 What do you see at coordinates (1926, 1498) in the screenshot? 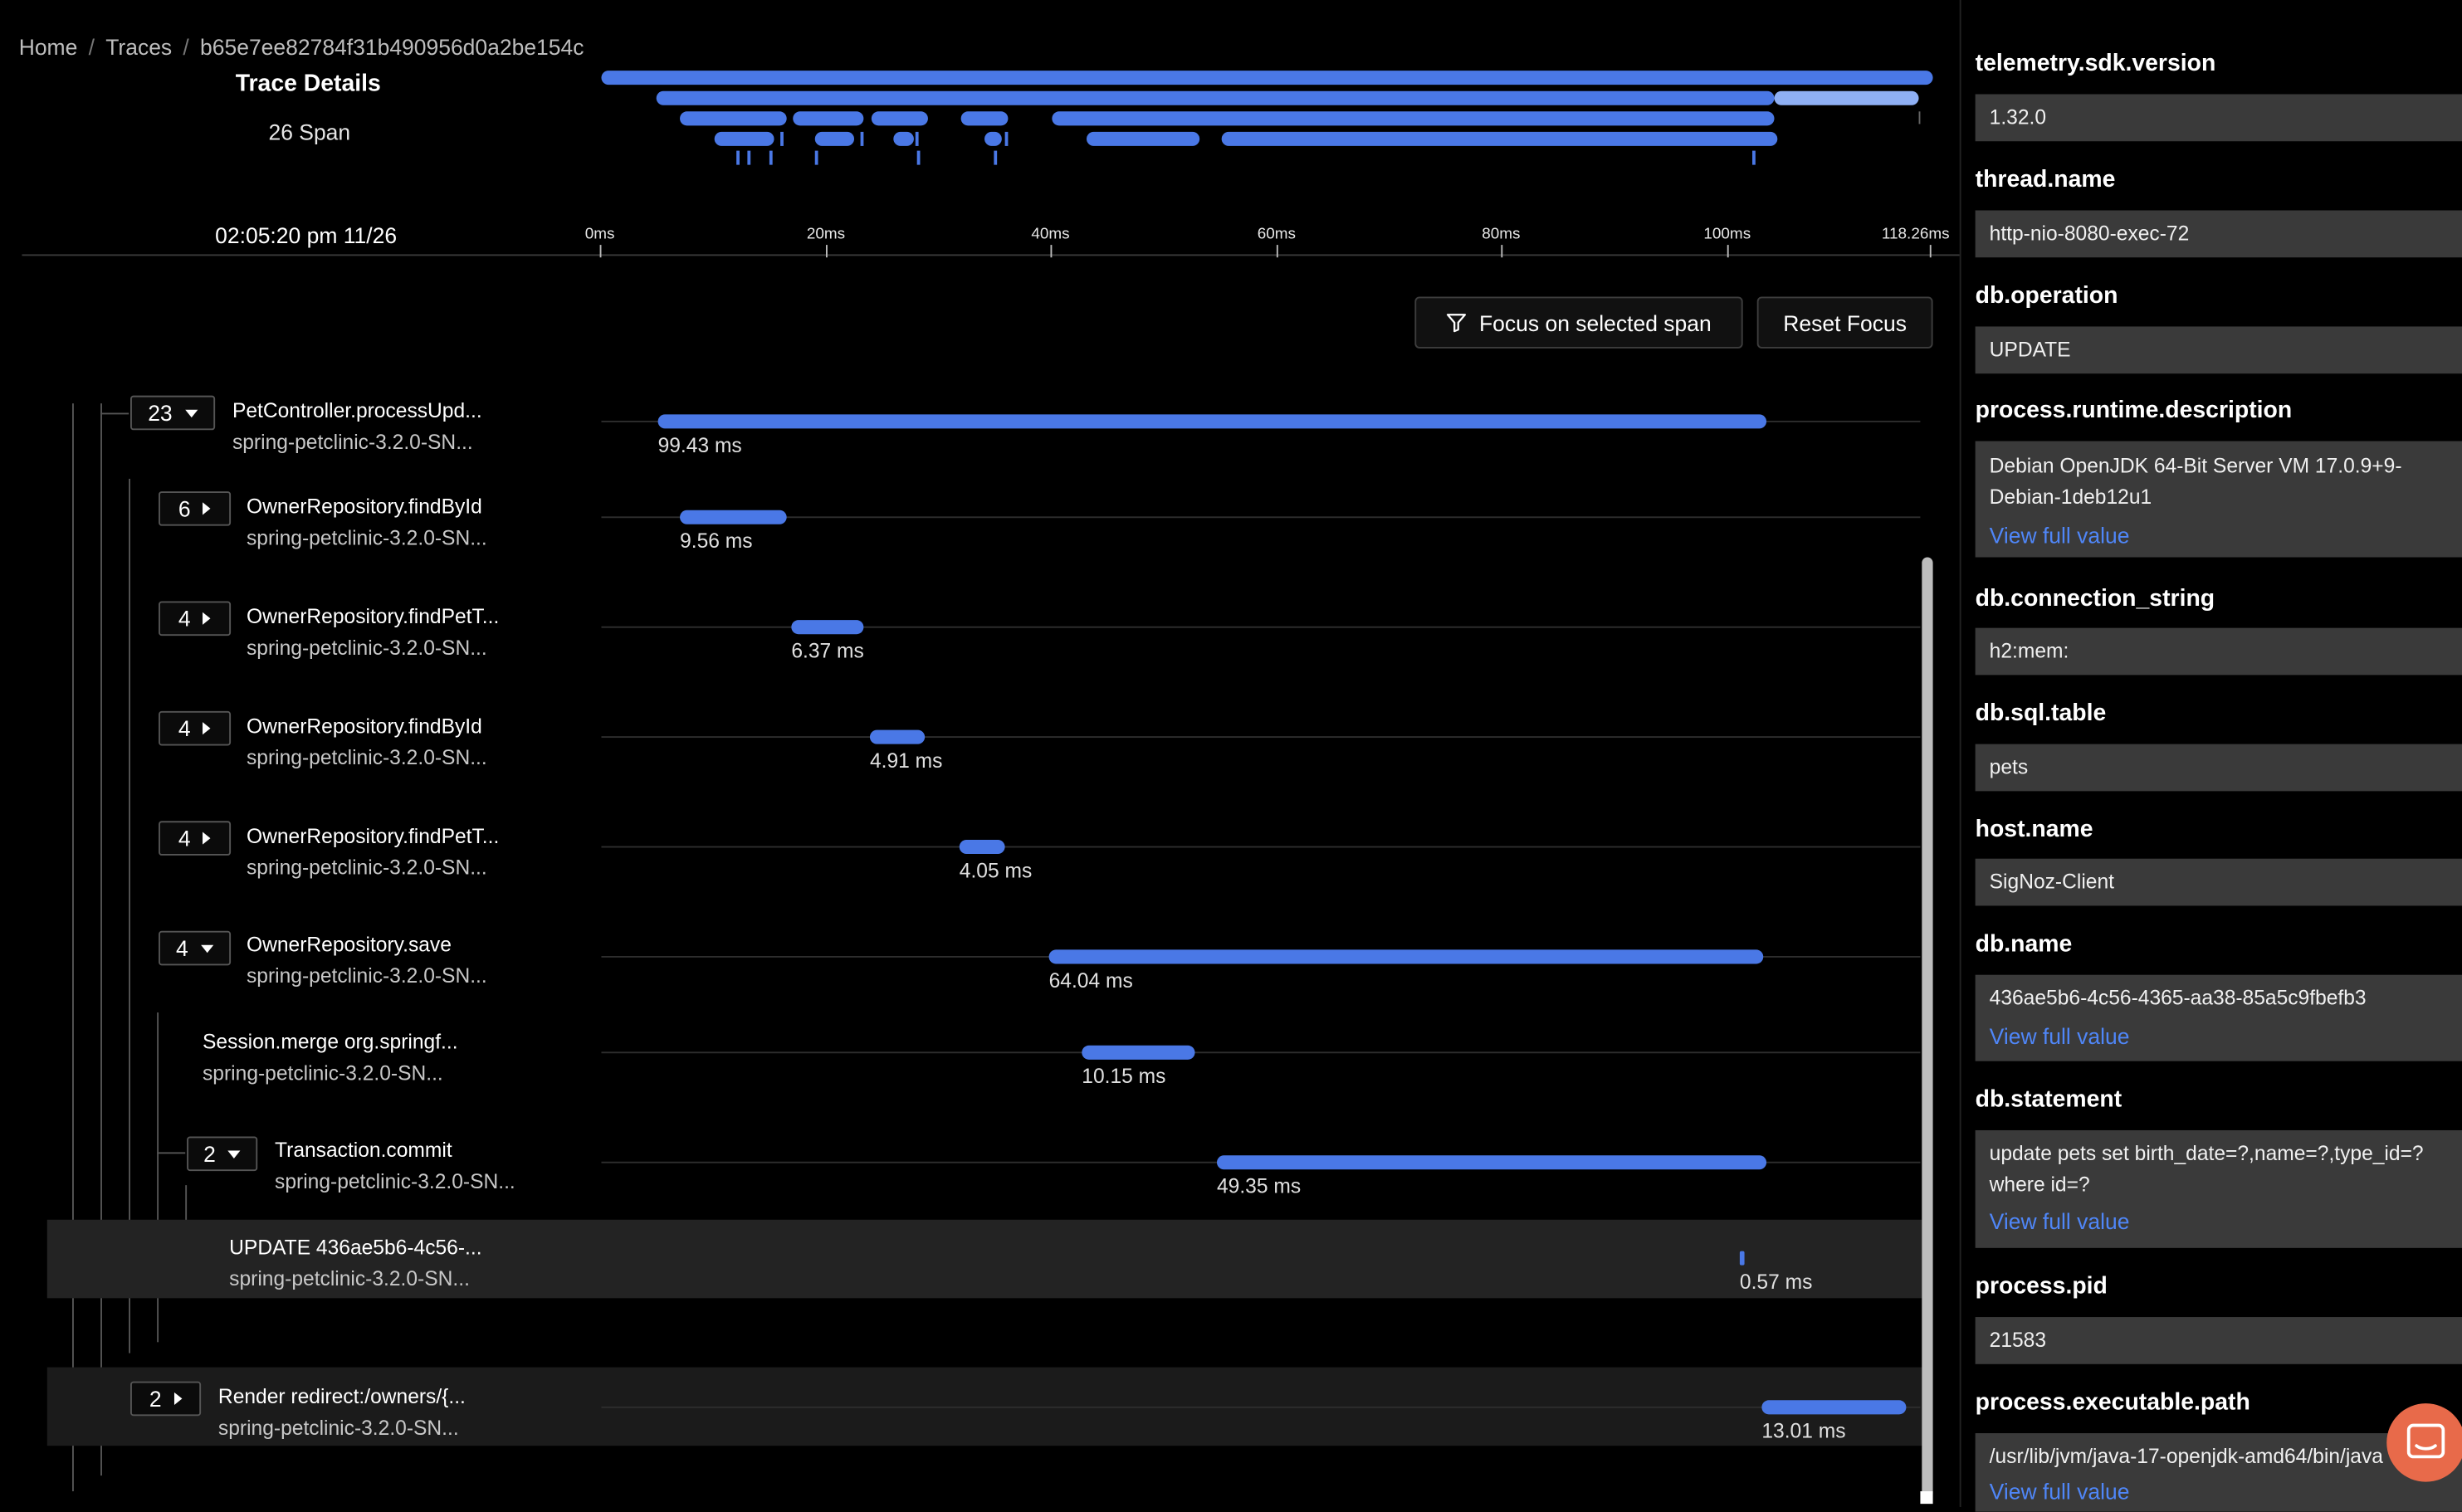
I see `scrollbar-corner` at bounding box center [1926, 1498].